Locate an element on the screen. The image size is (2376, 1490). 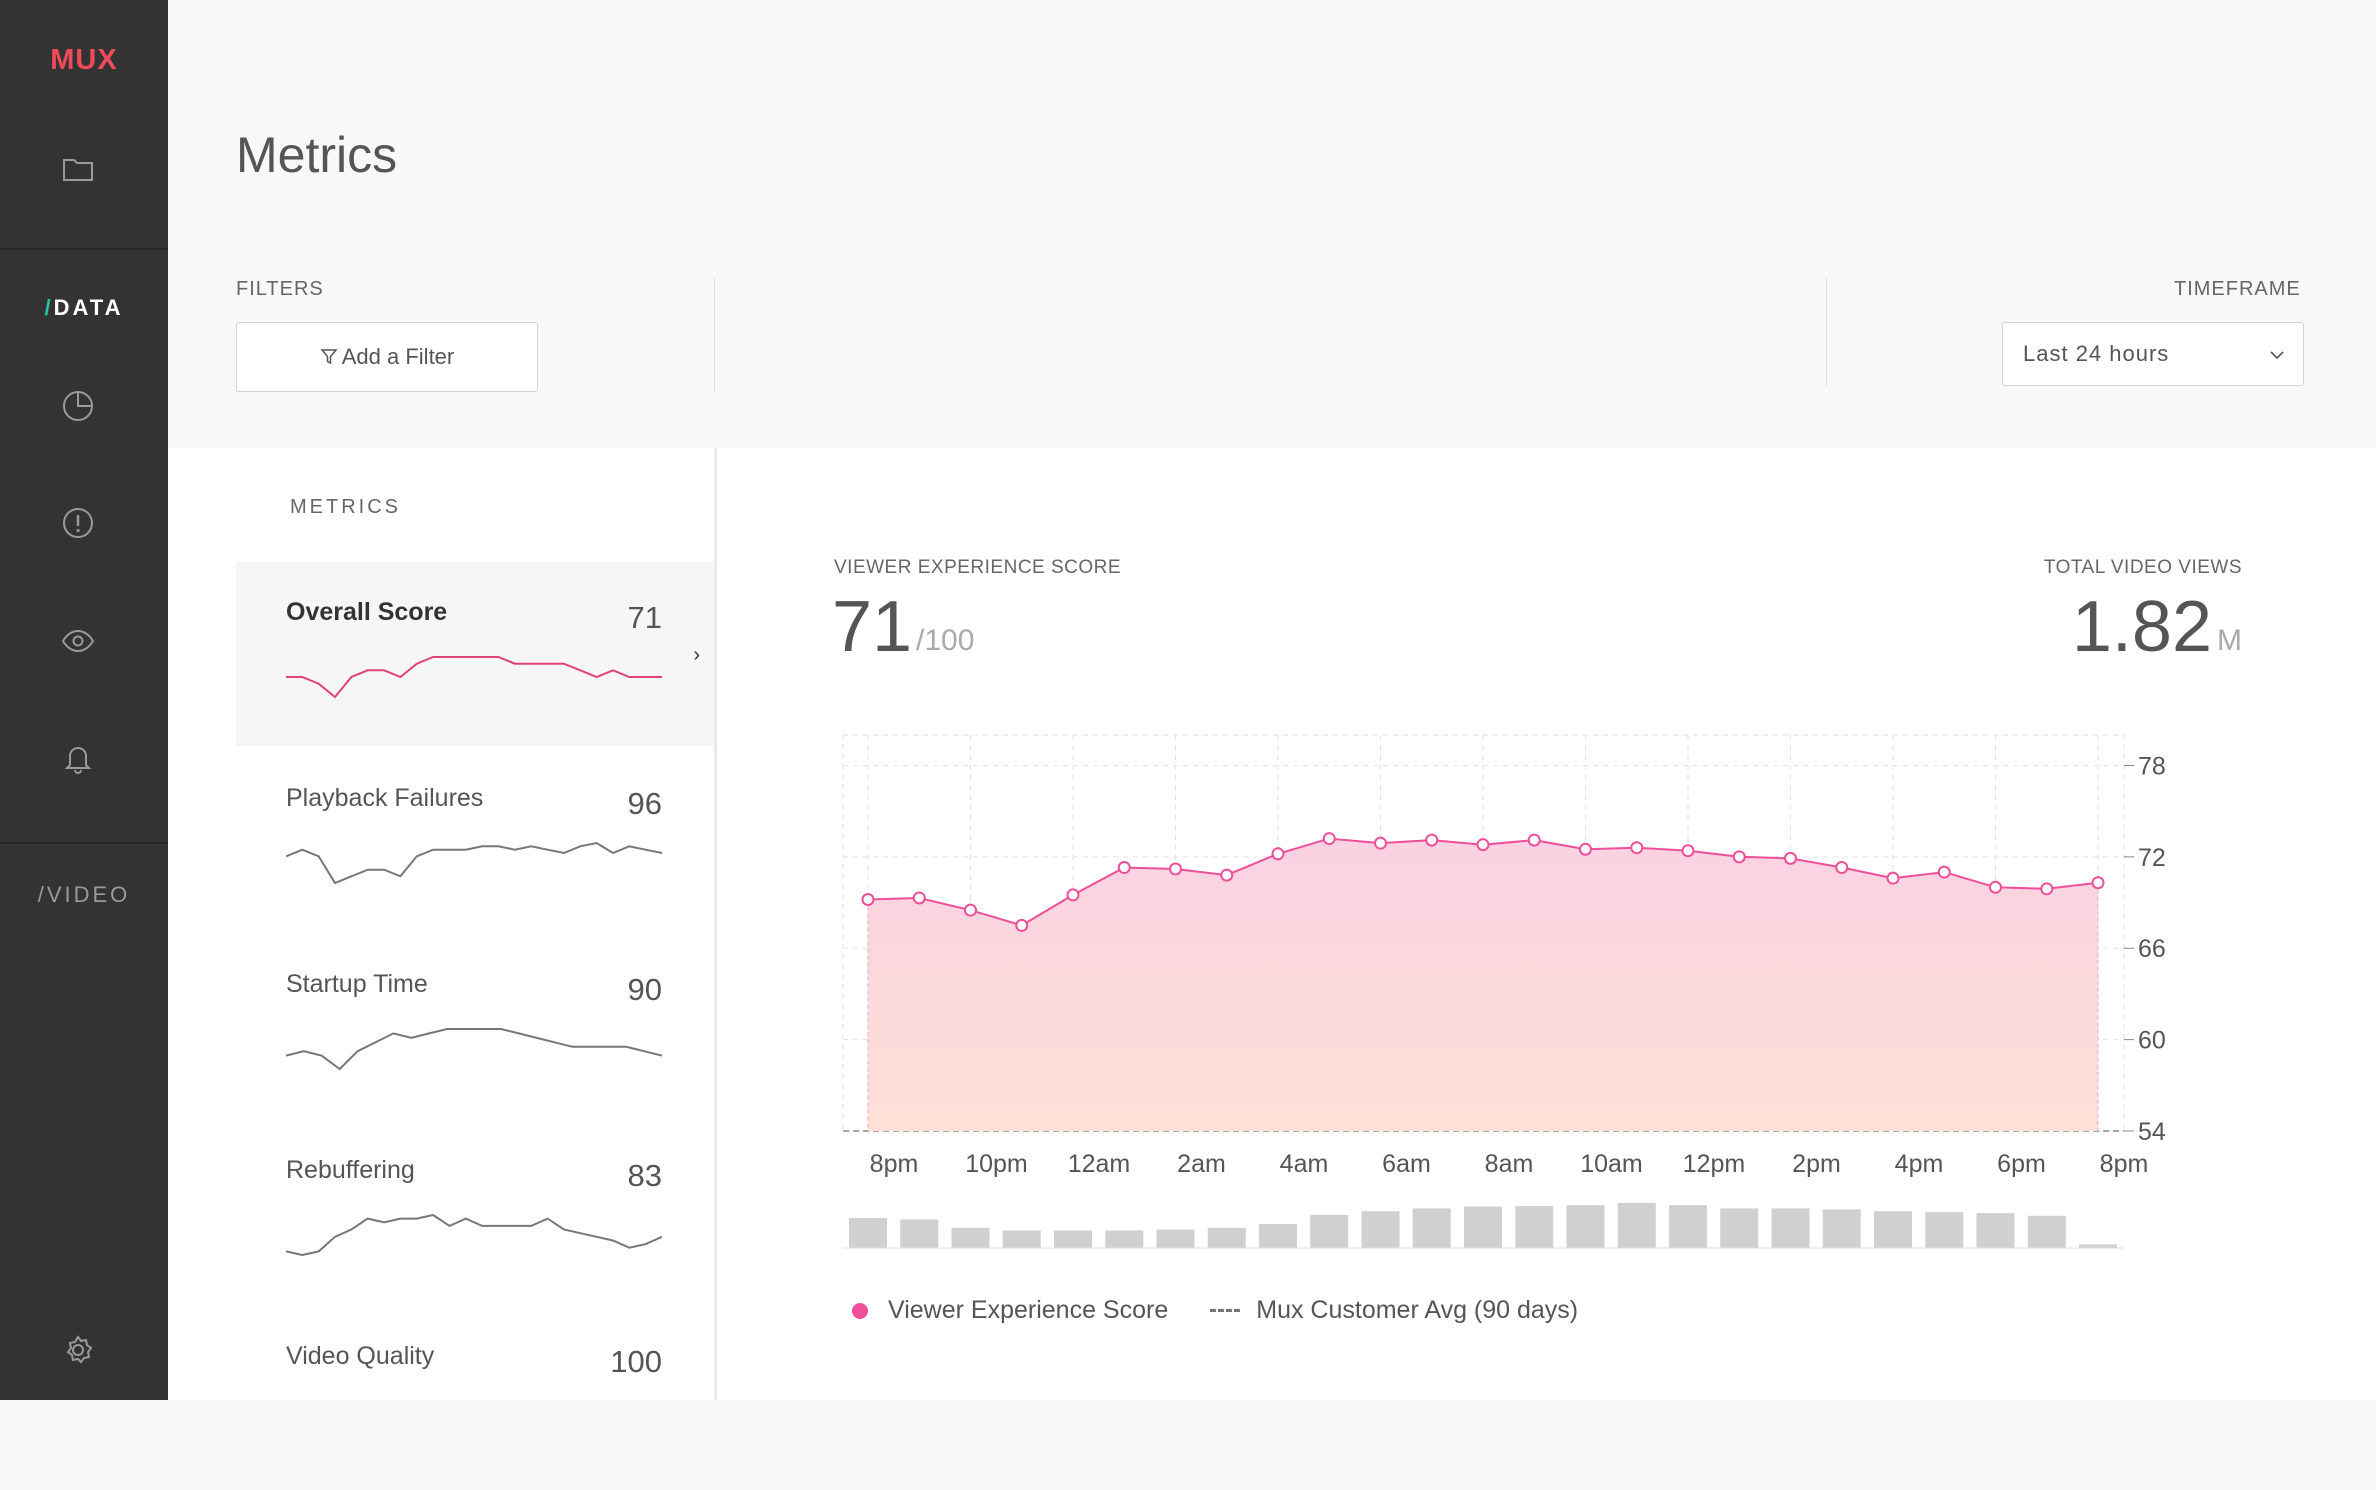
metric-score: 83 is located at coordinates (644, 1175).